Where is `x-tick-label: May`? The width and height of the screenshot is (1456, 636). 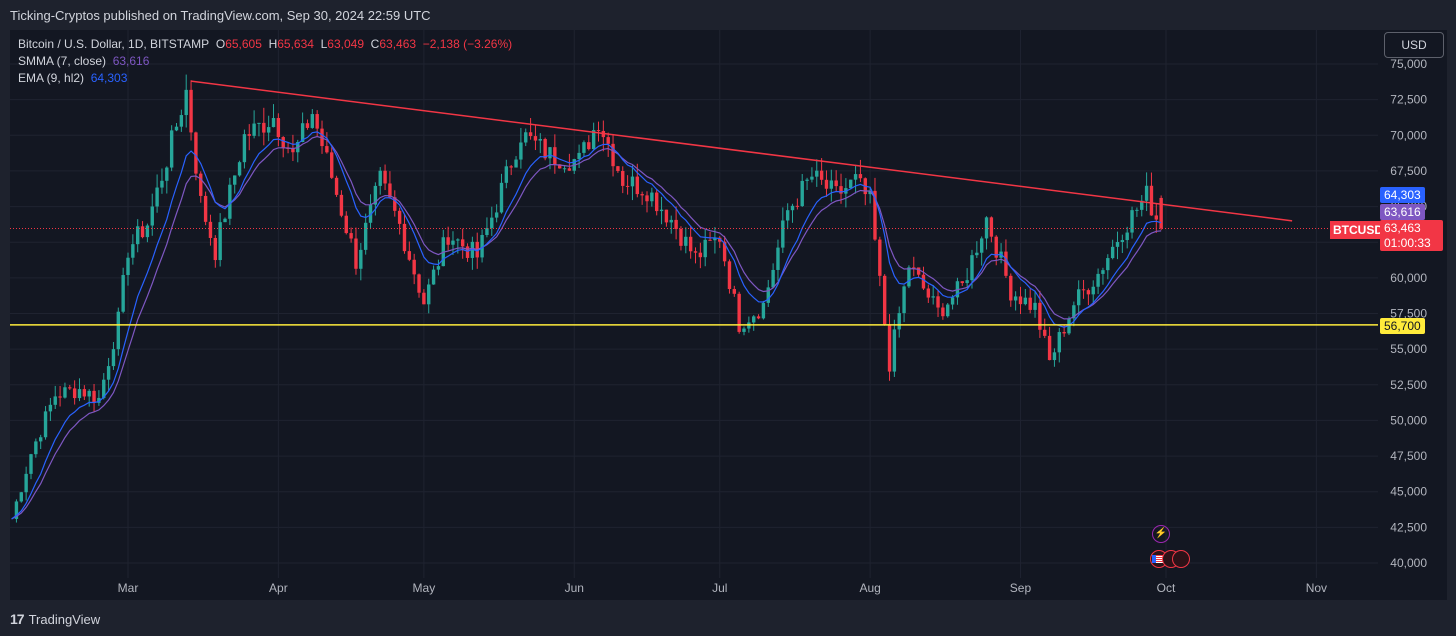
x-tick-label: May is located at coordinates (424, 588).